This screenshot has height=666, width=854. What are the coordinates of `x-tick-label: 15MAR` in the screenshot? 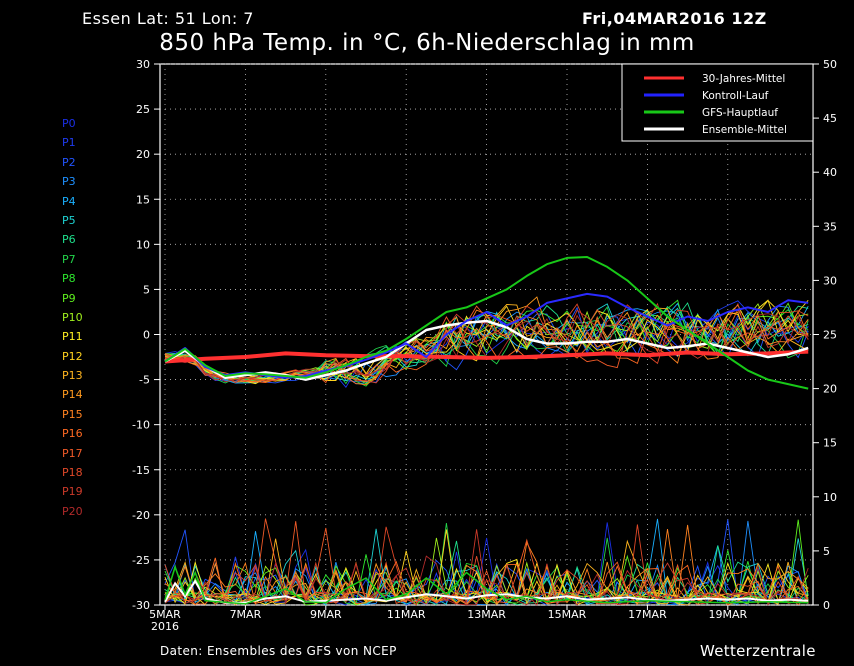 It's located at (567, 614).